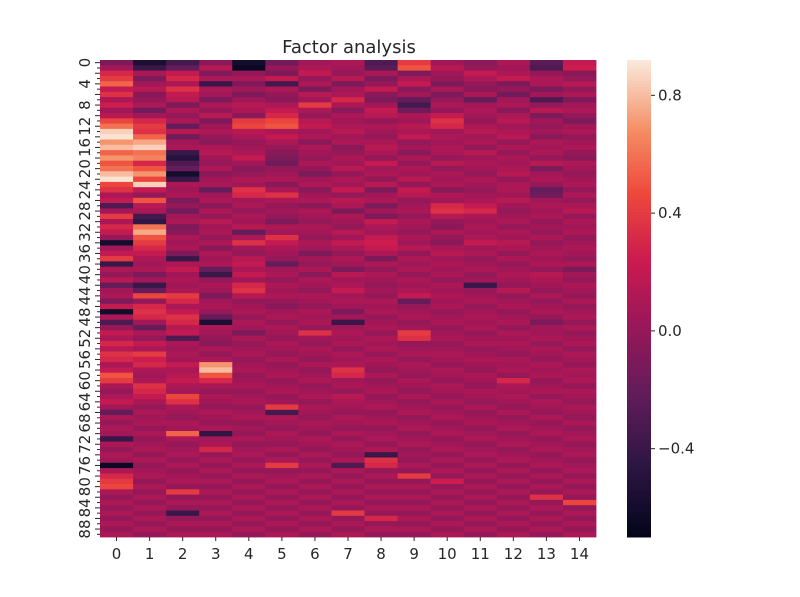 The width and height of the screenshot is (800, 597). Describe the element at coordinates (315, 554) in the screenshot. I see `x-tick-label: 6` at that location.